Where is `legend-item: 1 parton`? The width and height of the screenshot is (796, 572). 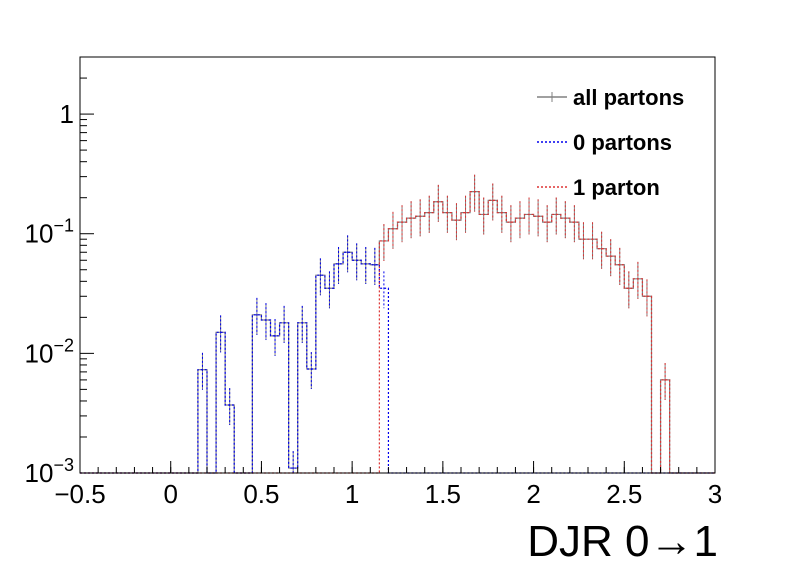 legend-item: 1 parton is located at coordinates (598, 187).